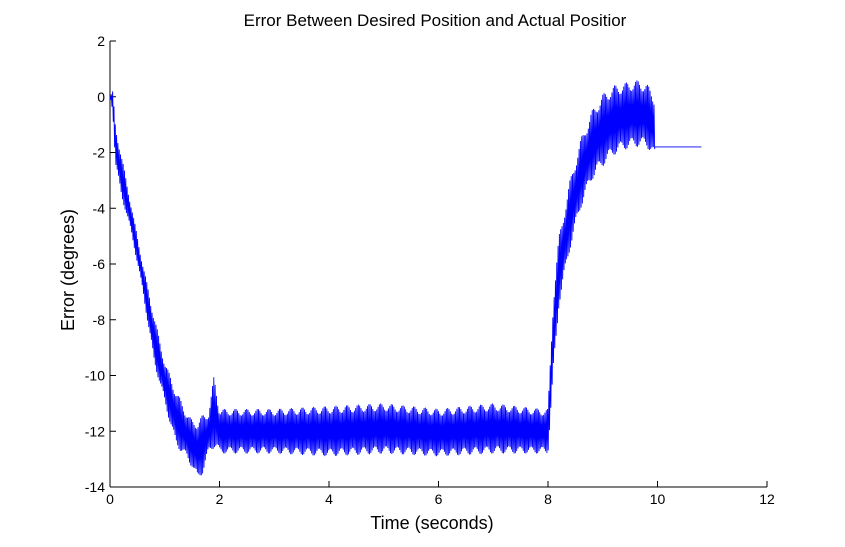  What do you see at coordinates (439, 499) in the screenshot?
I see `x-tick-label: 6` at bounding box center [439, 499].